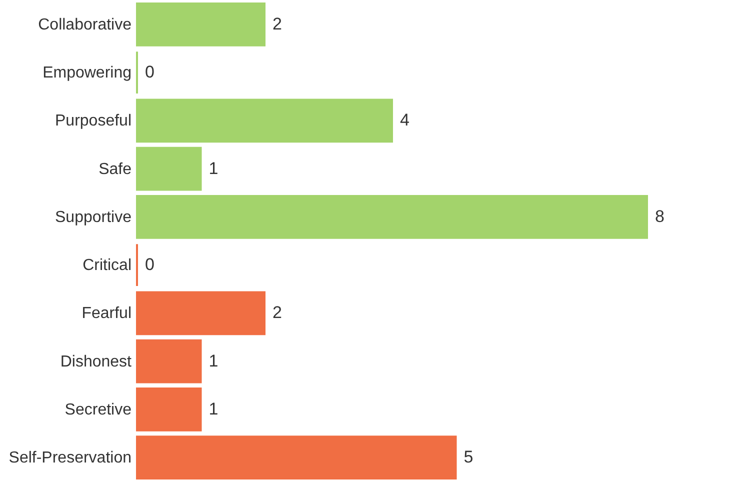 The width and height of the screenshot is (750, 482). I want to click on y-tick-label: Self-Preservation, so click(70, 458).